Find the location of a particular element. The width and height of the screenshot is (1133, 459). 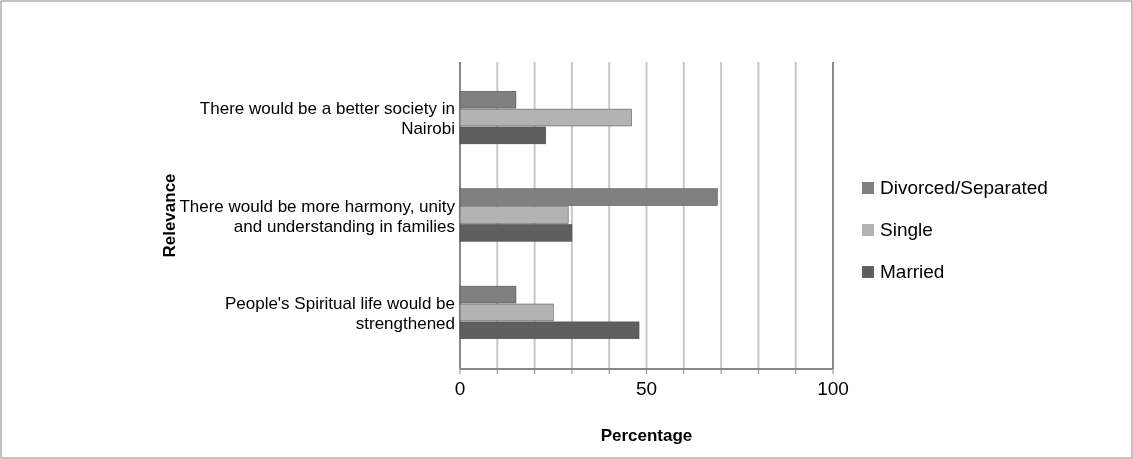

x-tick-label: 0 is located at coordinates (460, 388).